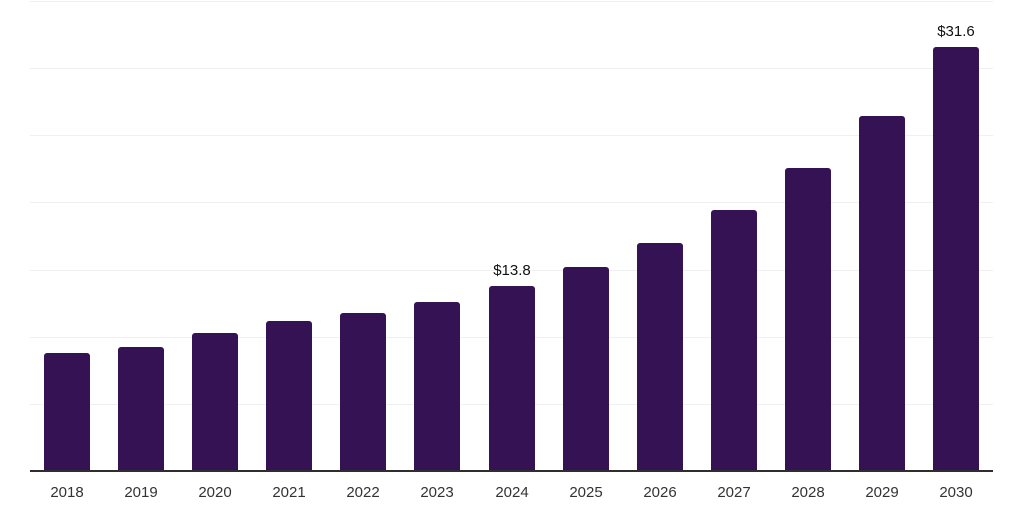 This screenshot has height=512, width=1024. I want to click on bar-2021, so click(289, 396).